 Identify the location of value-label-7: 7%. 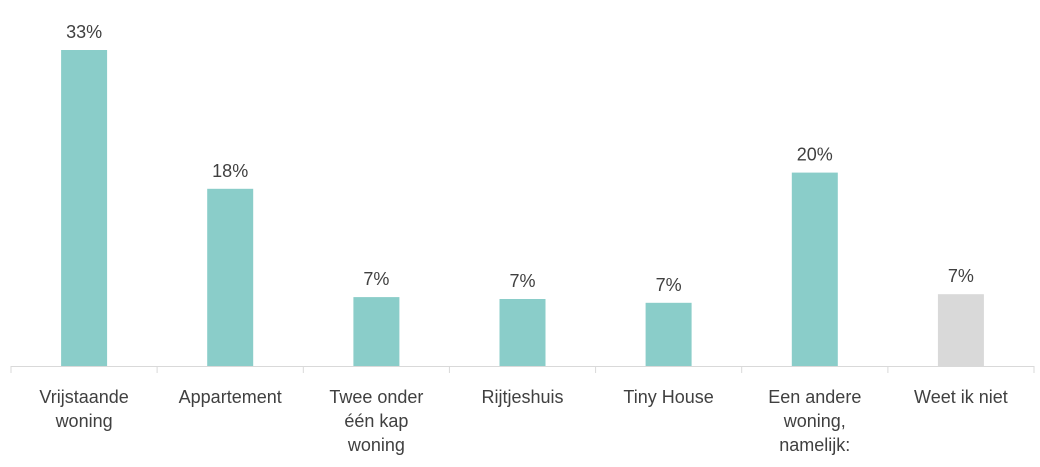
(961, 276).